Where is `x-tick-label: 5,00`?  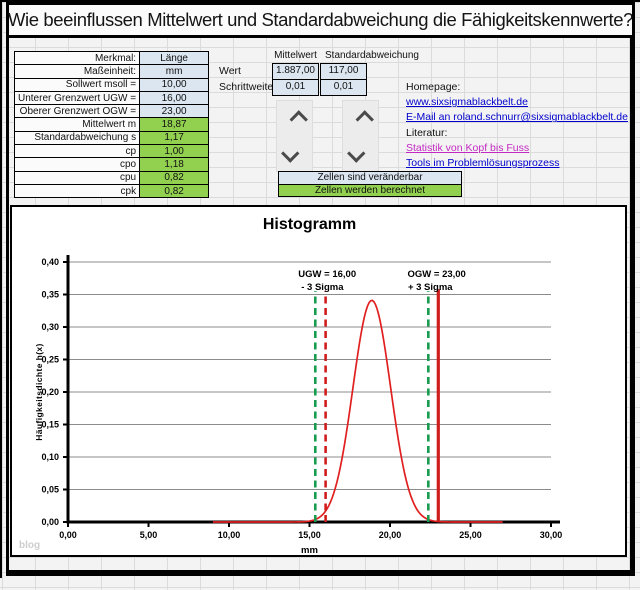 x-tick-label: 5,00 is located at coordinates (149, 535).